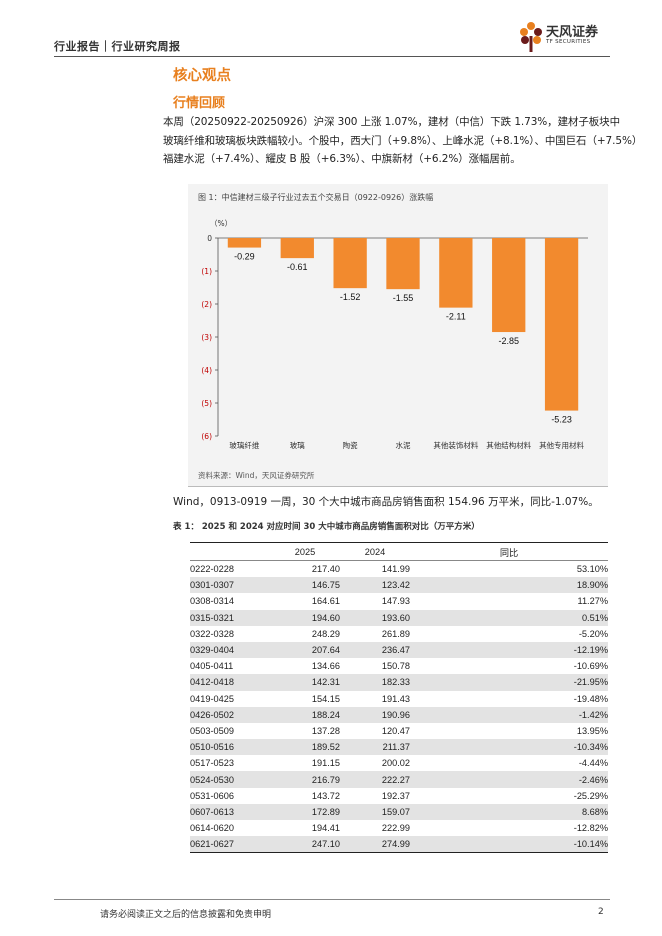 Image resolution: width=662 pixels, height=936 pixels. What do you see at coordinates (395, 682) in the screenshot?
I see `table-cell: 182.33` at bounding box center [395, 682].